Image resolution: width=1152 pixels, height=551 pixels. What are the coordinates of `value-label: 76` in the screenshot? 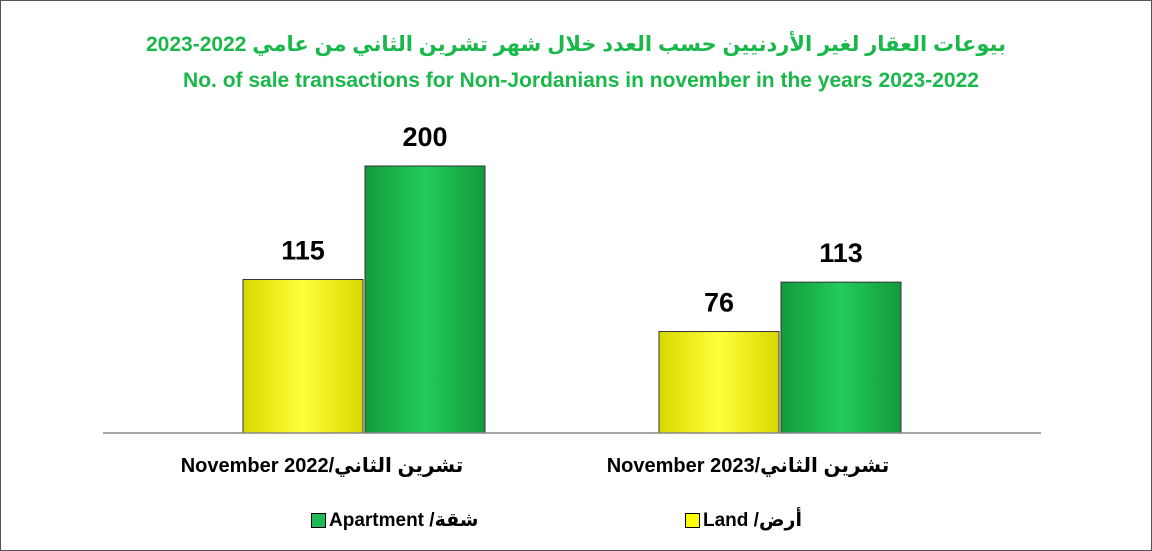 It's located at (719, 303).